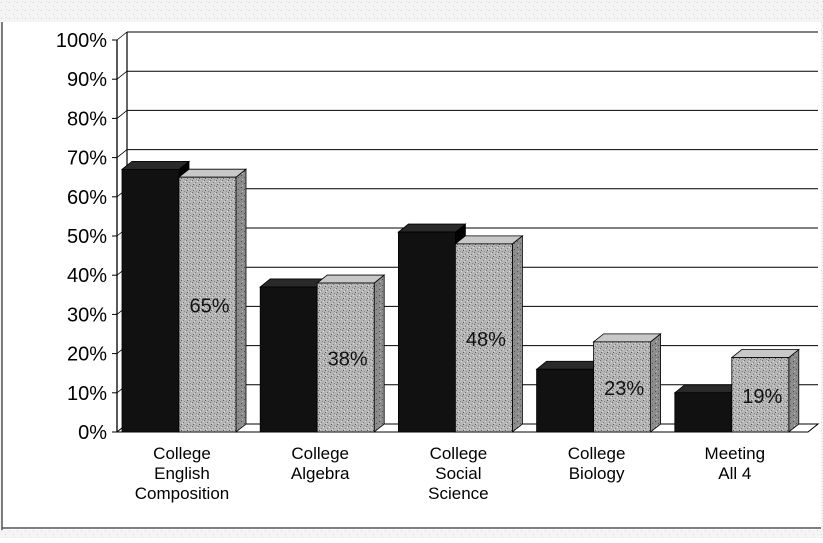 This screenshot has height=543, width=823. I want to click on data-label: 48%, so click(486, 340).